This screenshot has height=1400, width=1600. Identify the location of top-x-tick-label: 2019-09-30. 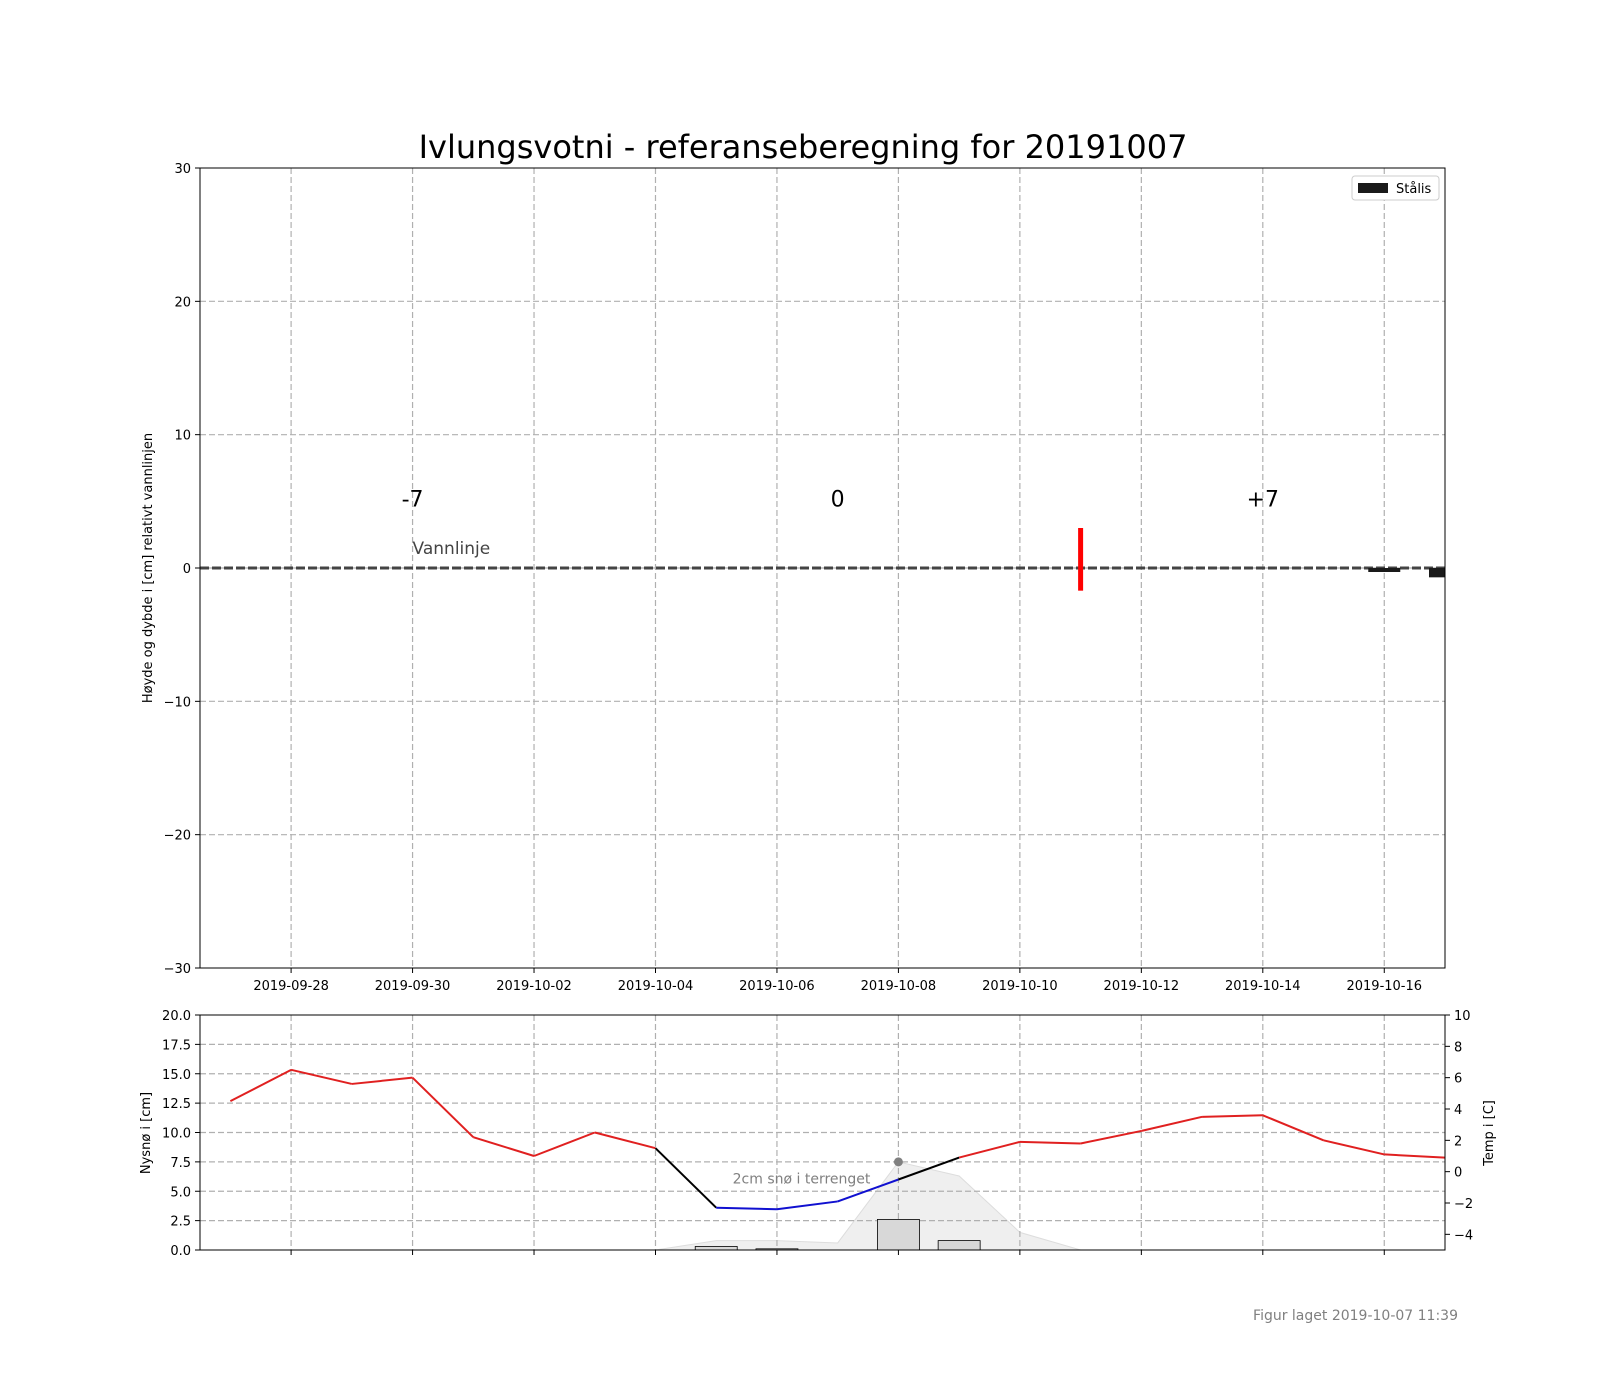
(413, 986).